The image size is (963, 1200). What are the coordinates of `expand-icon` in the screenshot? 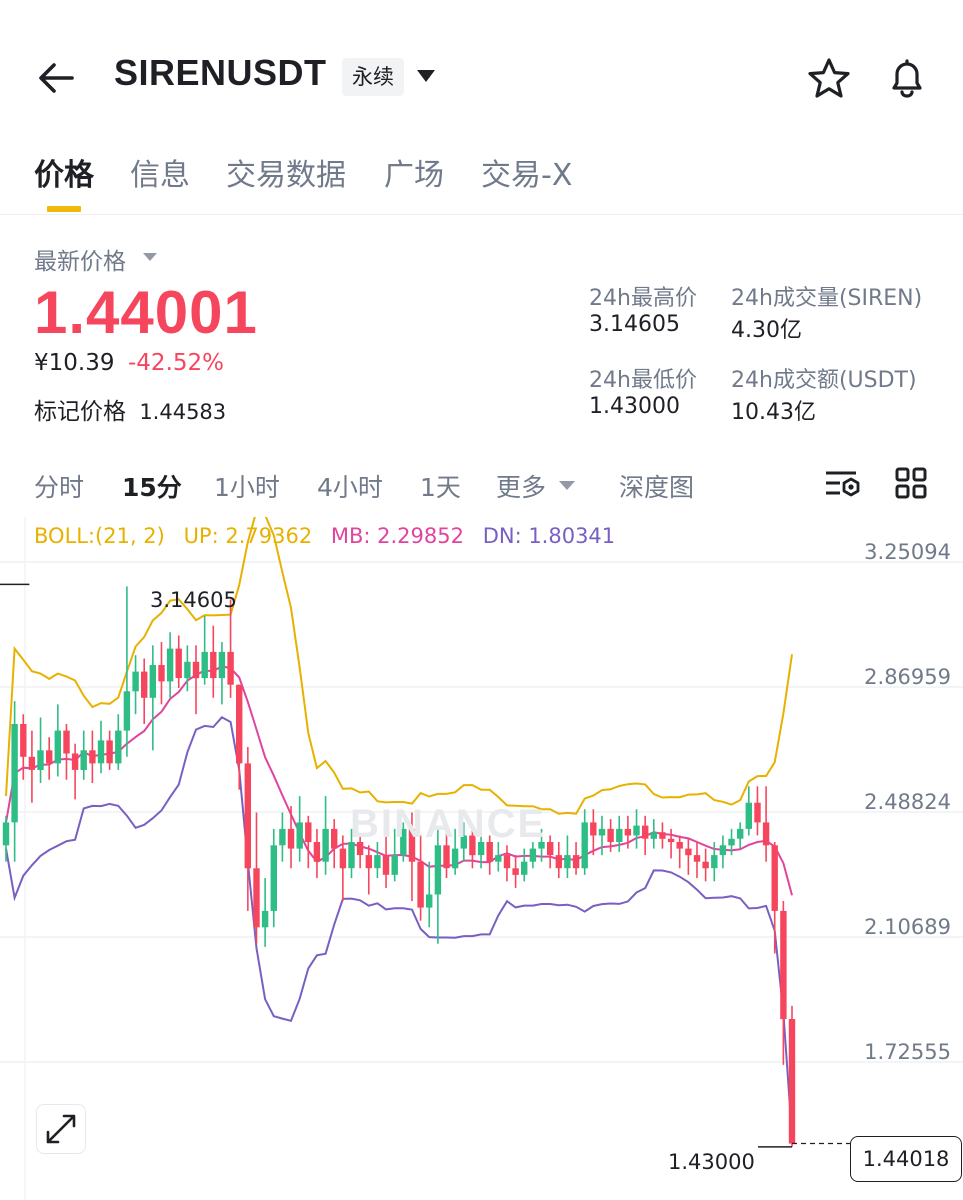 It's located at (61, 1129).